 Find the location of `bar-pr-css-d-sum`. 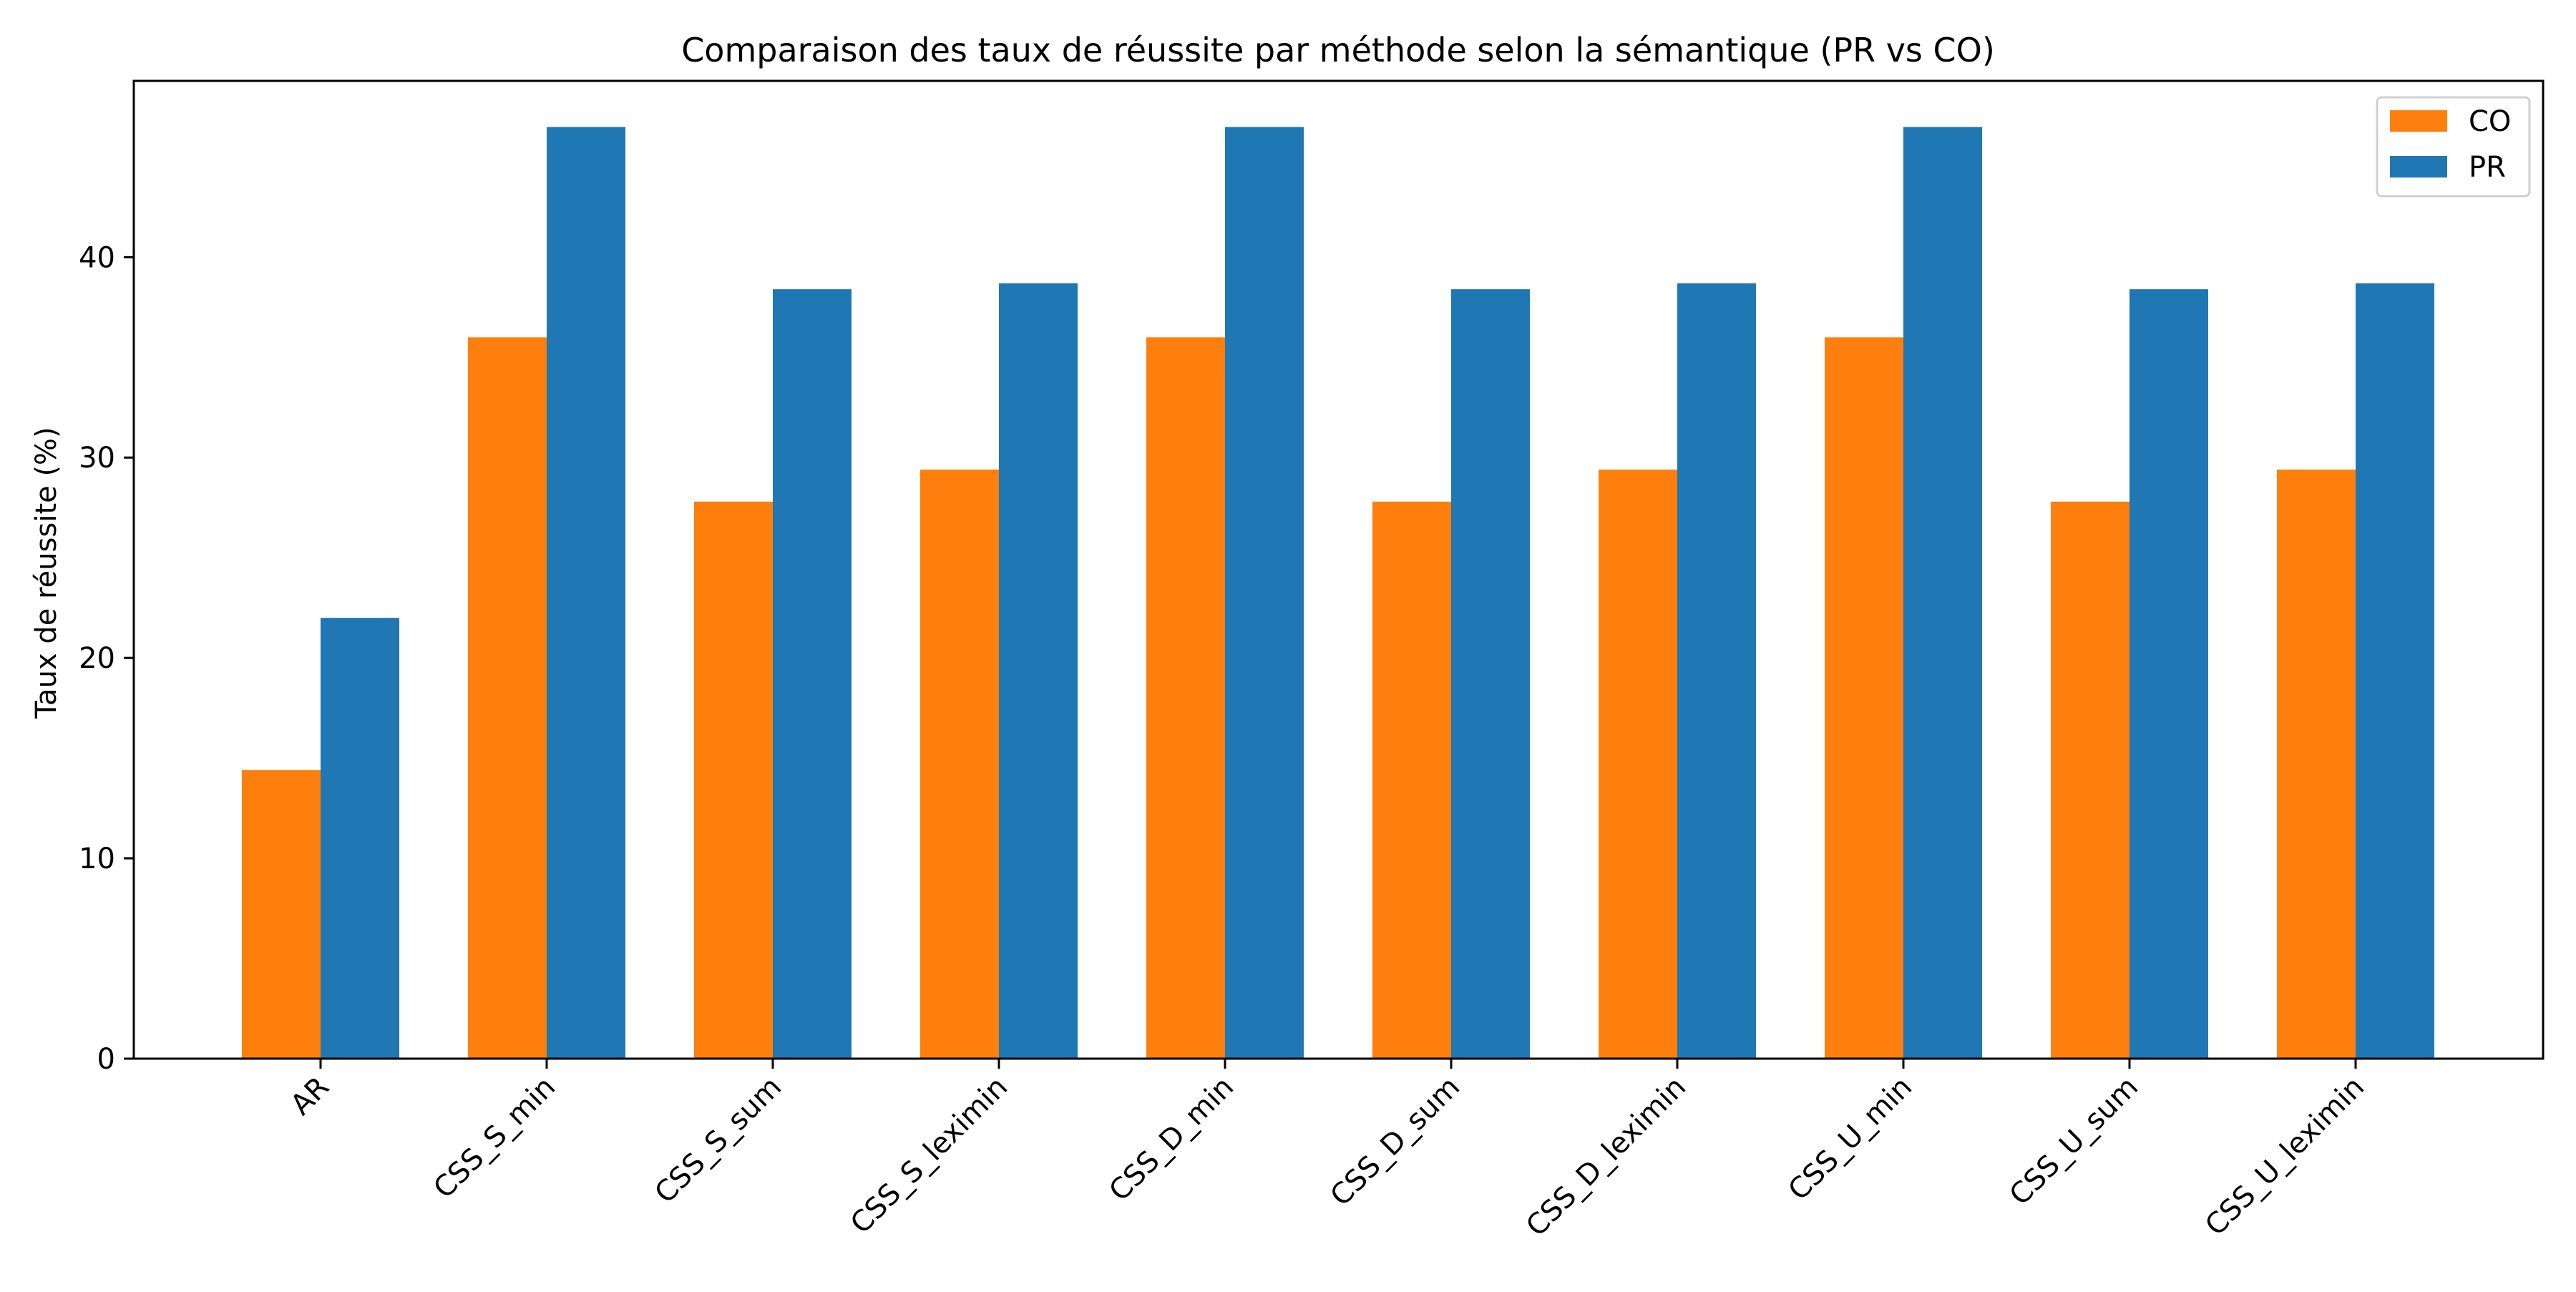

bar-pr-css-d-sum is located at coordinates (1490, 674).